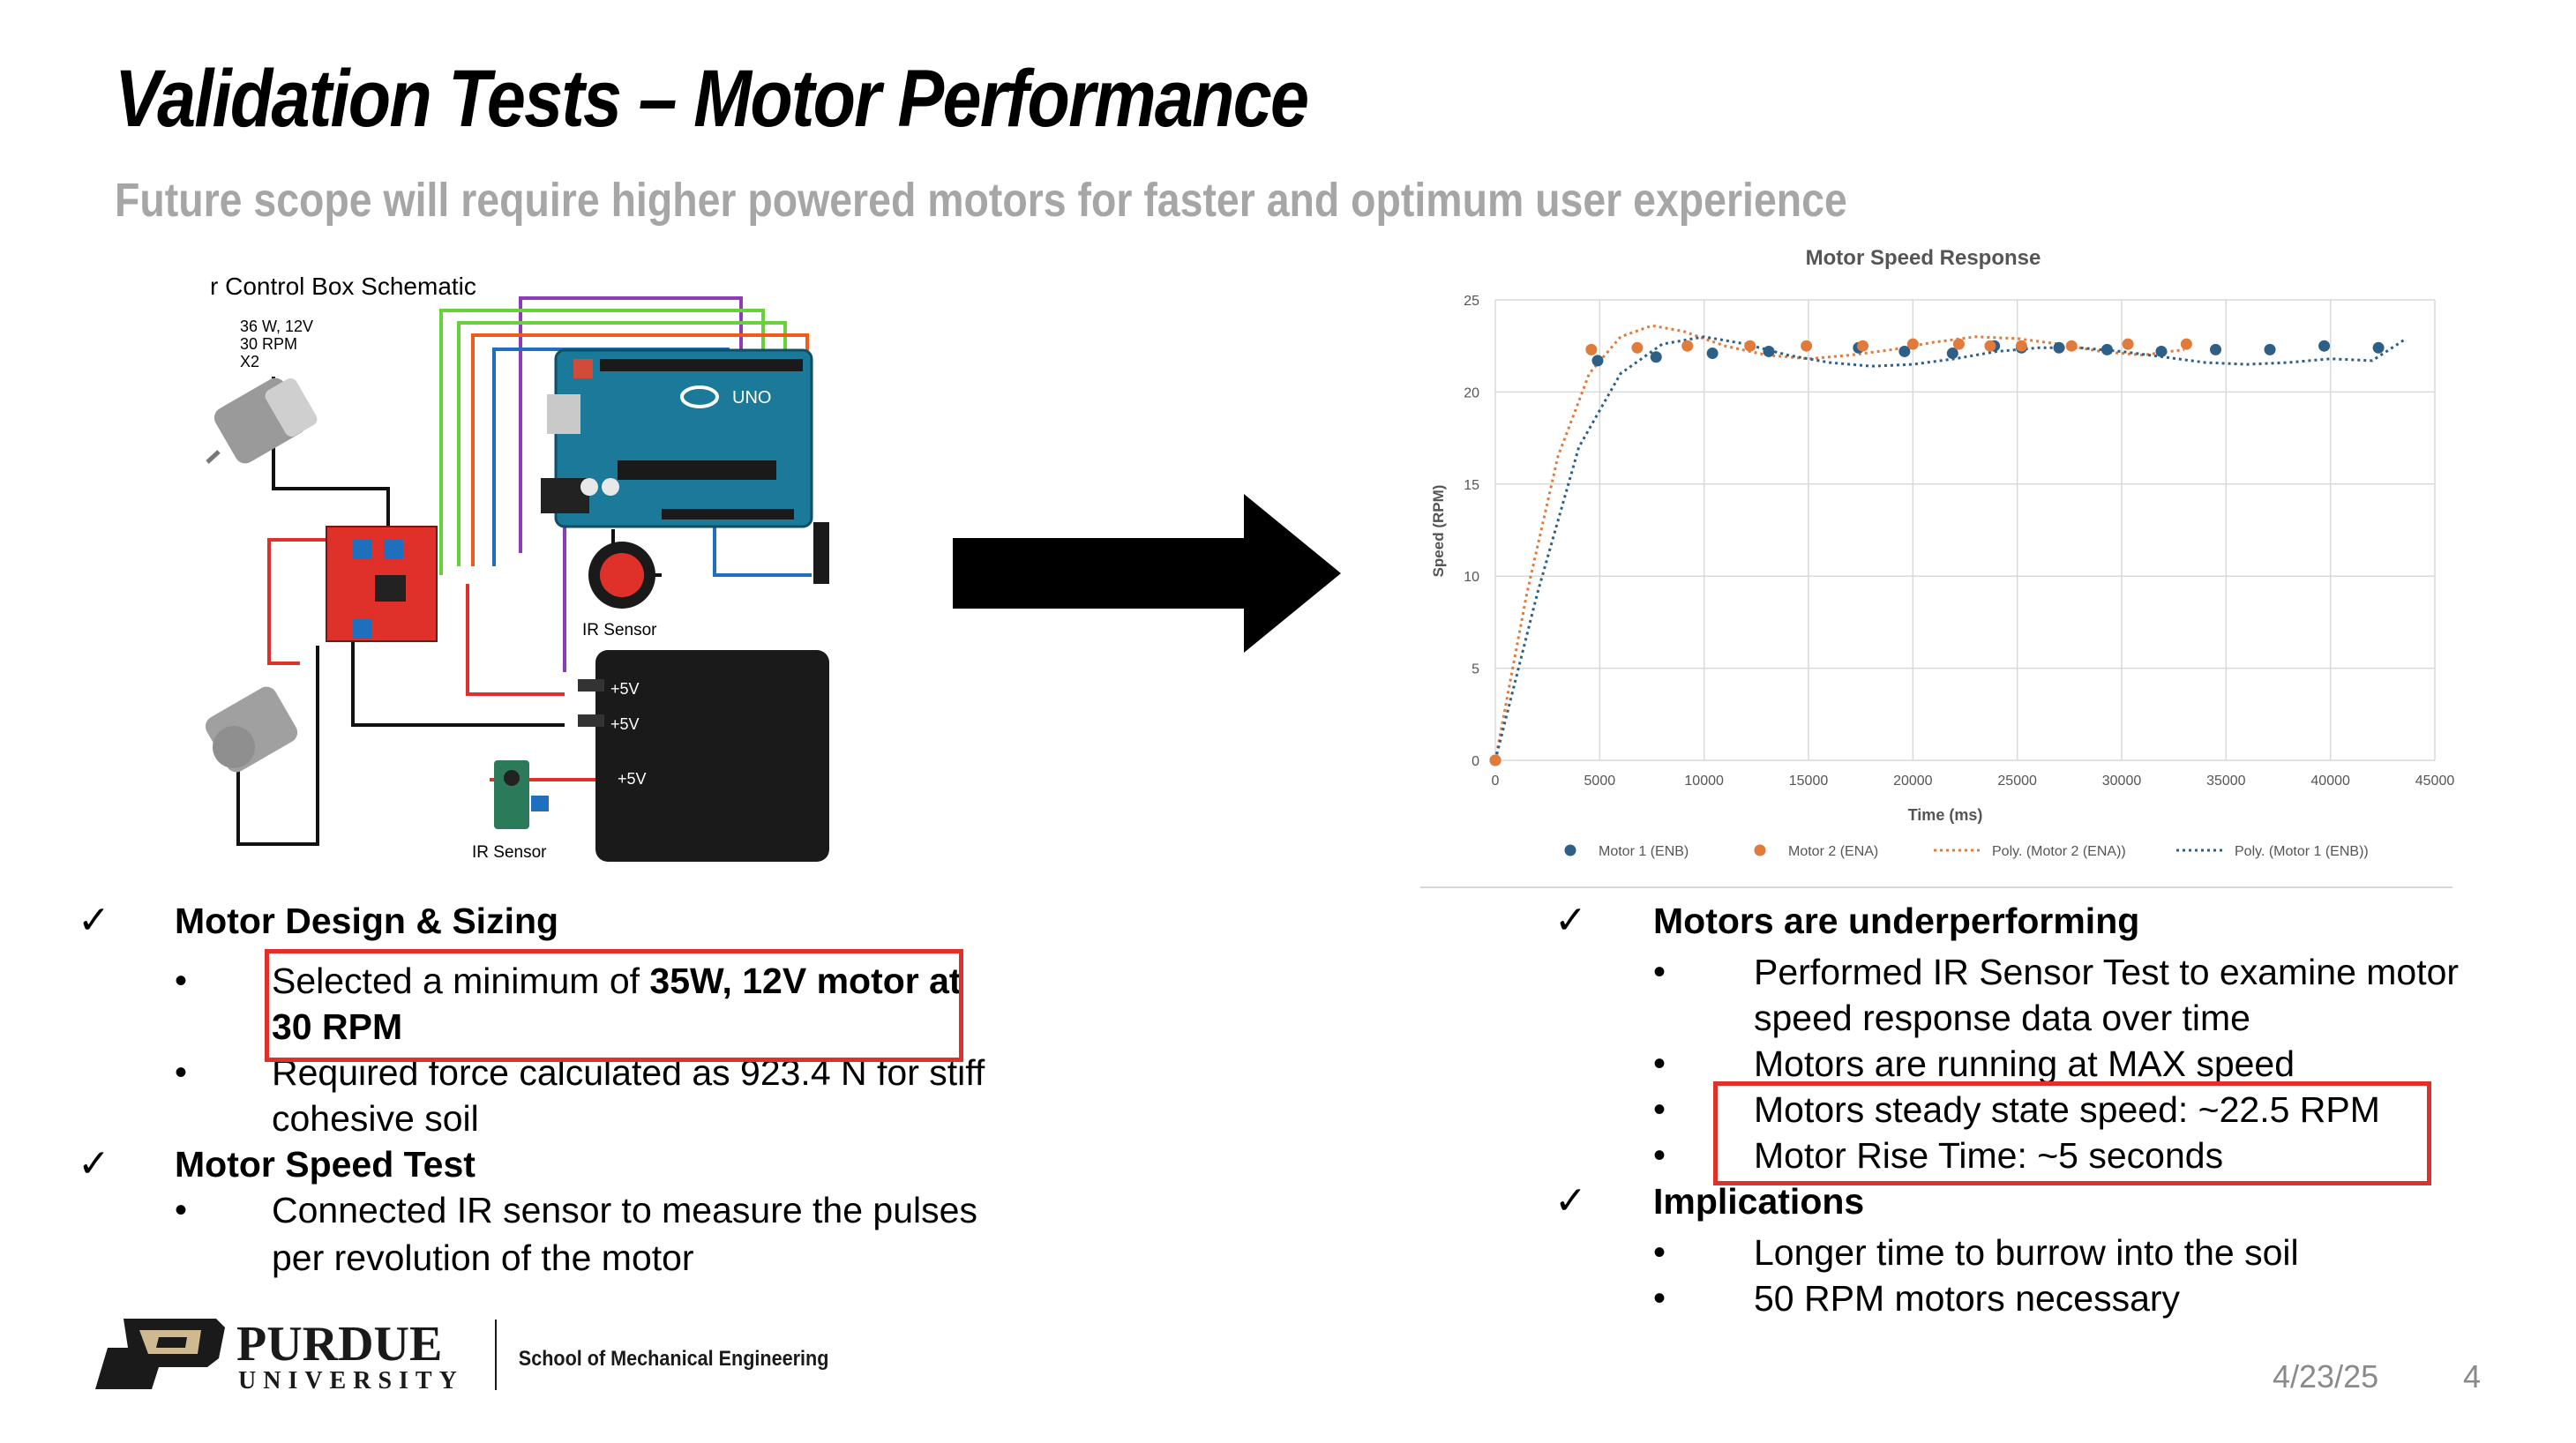 The width and height of the screenshot is (2576, 1443). Describe the element at coordinates (1946, 815) in the screenshot. I see `x-axis-label: Time (ms)` at that location.